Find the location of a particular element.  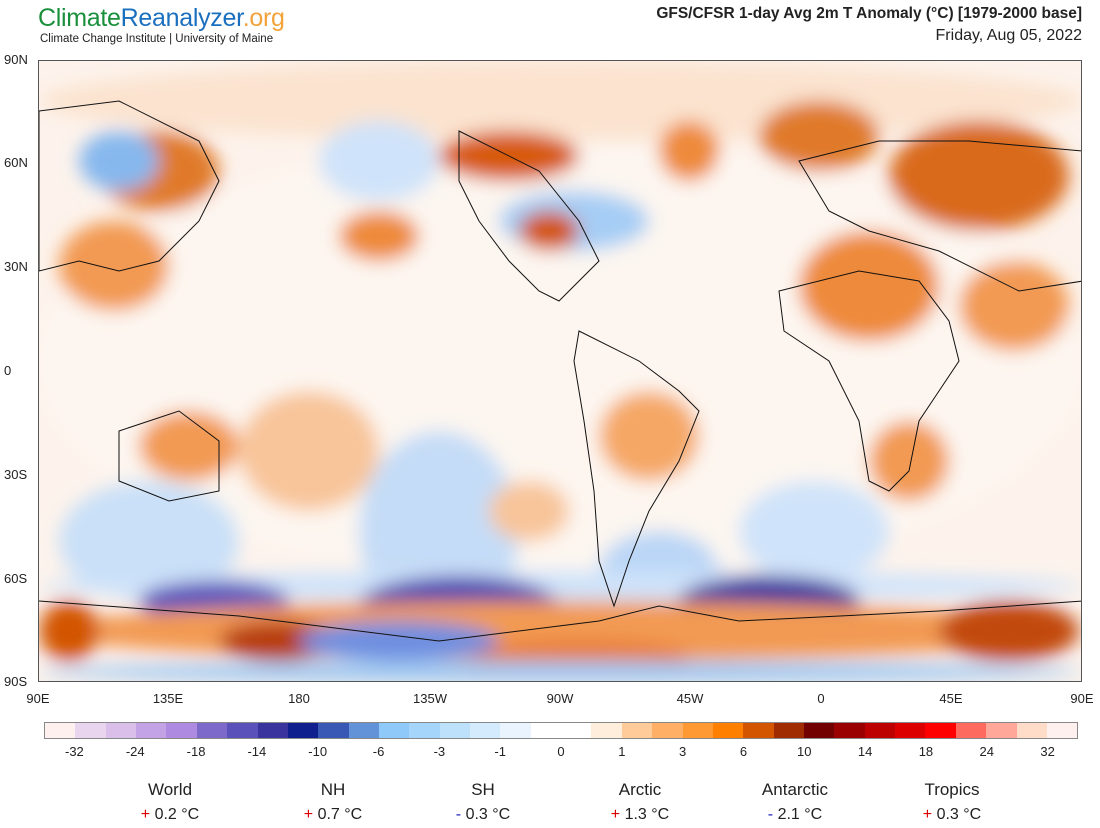

stat-label: Tropics is located at coordinates (952, 789).